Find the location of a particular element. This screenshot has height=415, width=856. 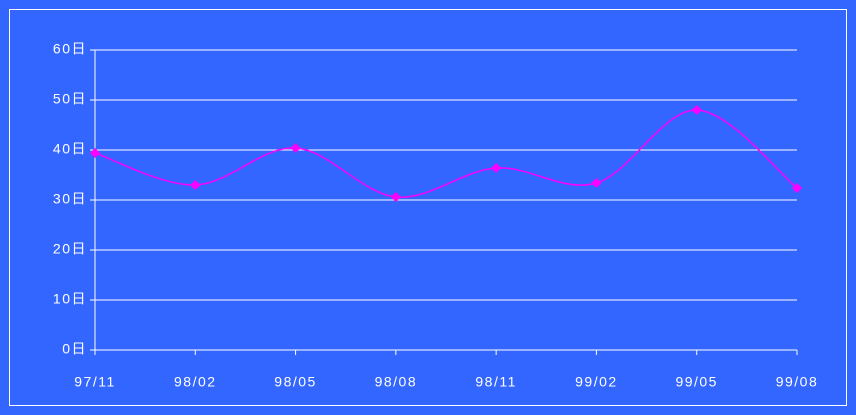

y-tick-label: 60日 is located at coordinates (70, 49).